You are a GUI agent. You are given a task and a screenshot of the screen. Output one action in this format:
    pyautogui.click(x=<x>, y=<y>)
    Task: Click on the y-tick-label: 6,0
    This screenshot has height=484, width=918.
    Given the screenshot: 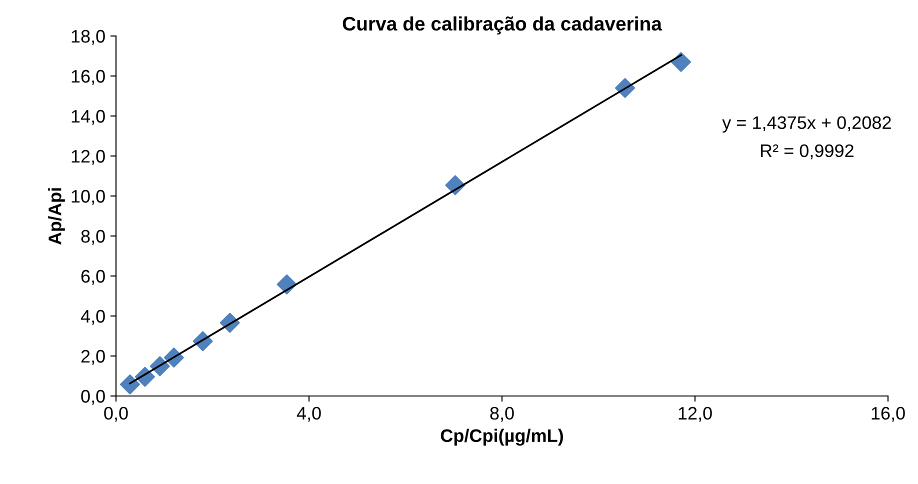 What is the action you would take?
    pyautogui.click(x=93, y=277)
    